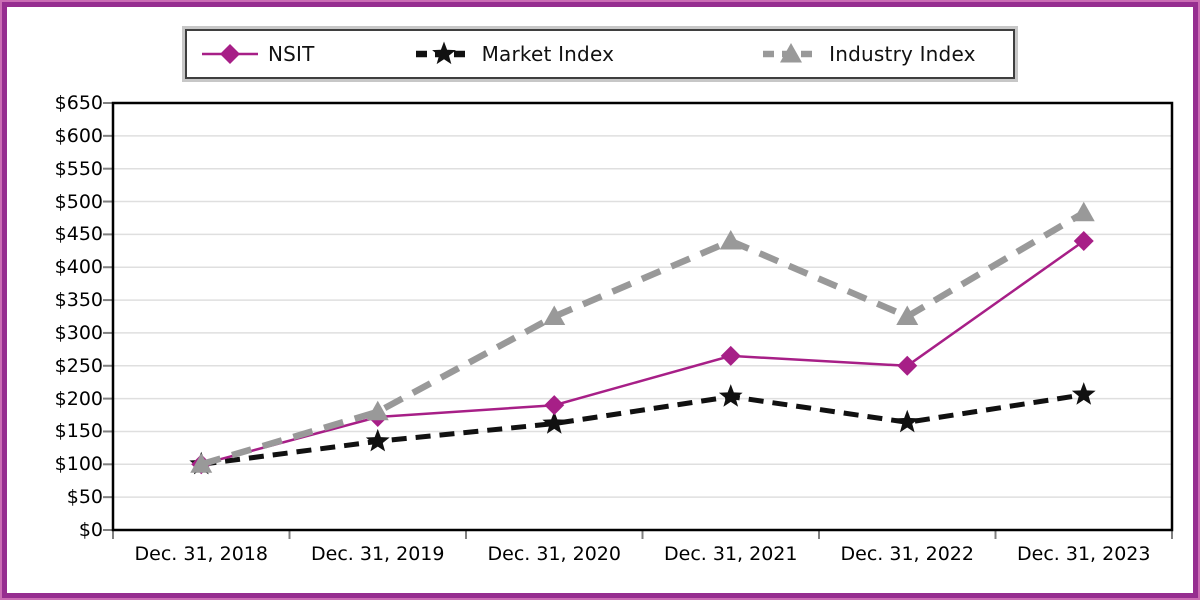  What do you see at coordinates (642, 429) in the screenshot?
I see `series-line-market-index` at bounding box center [642, 429].